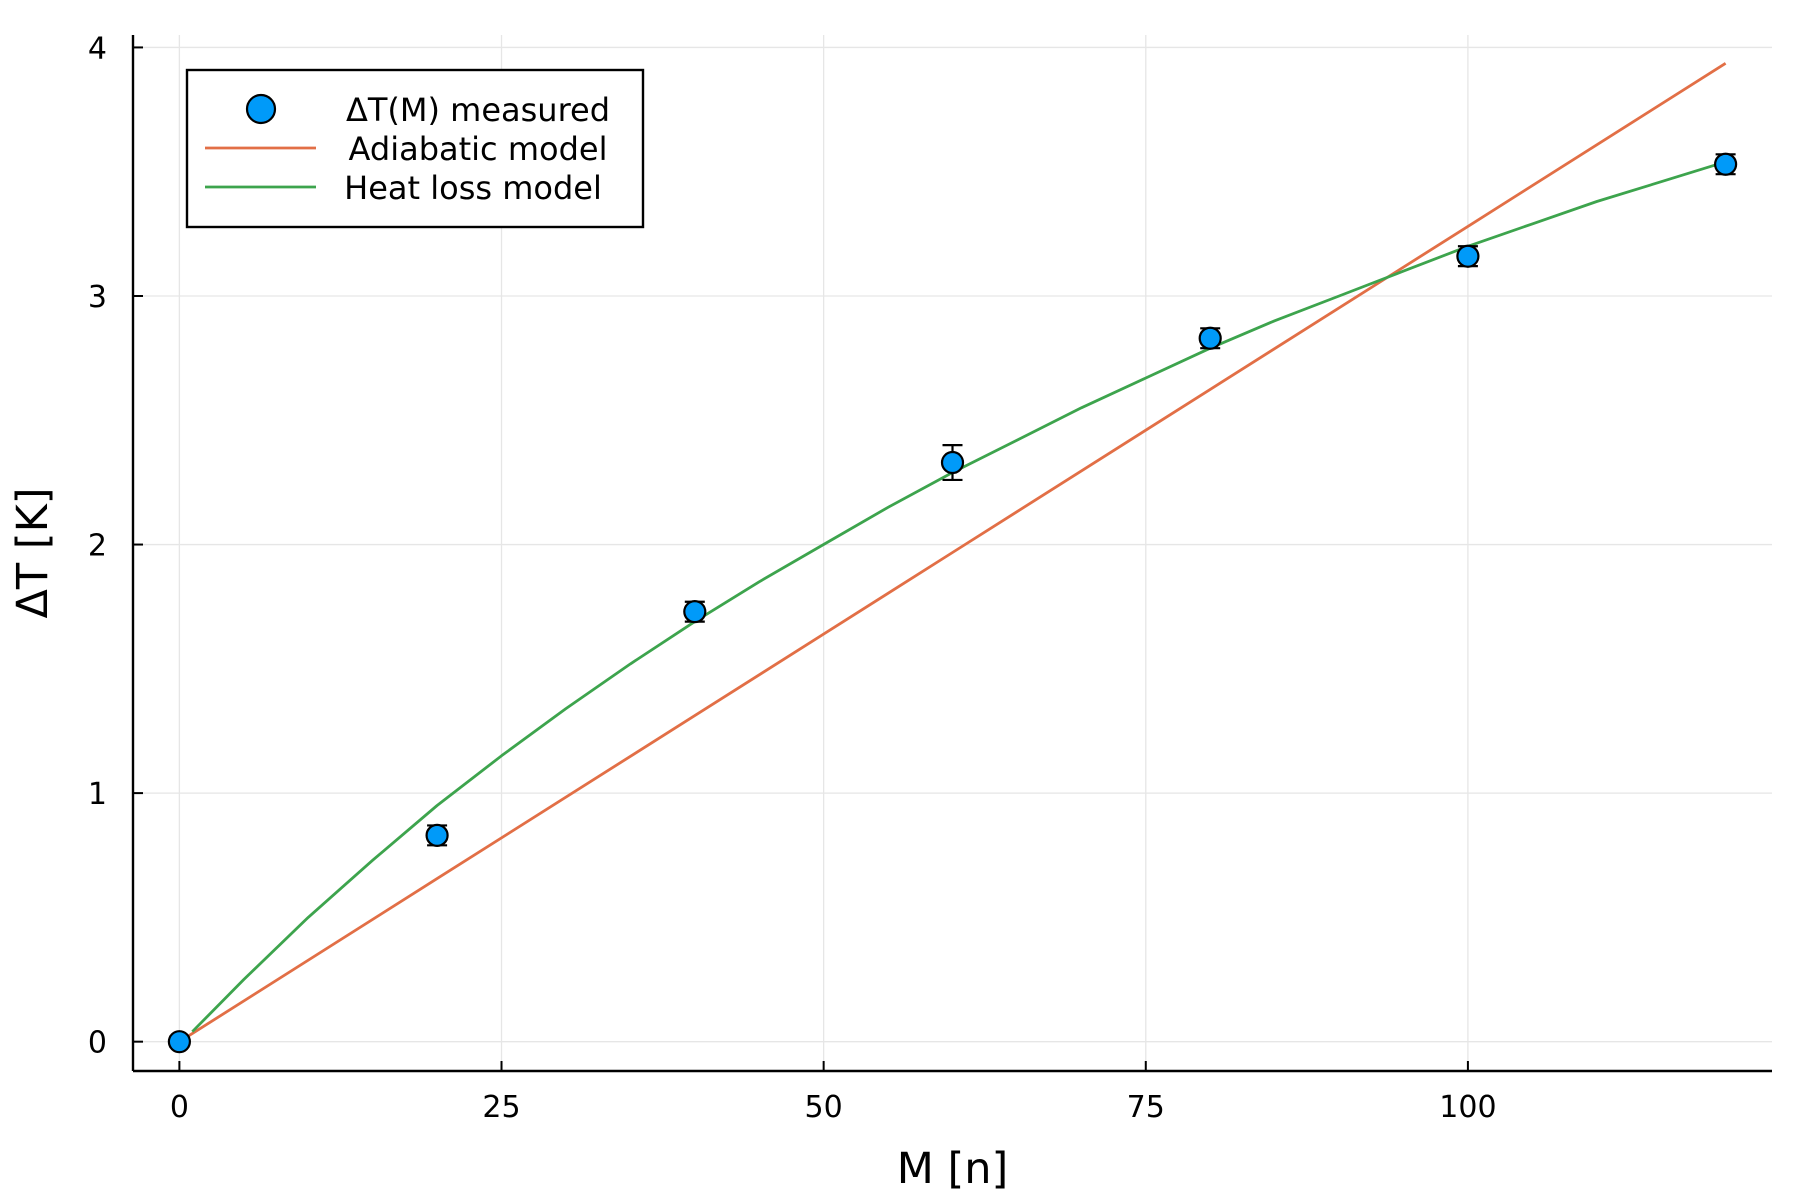  I want to click on x-tick-label: 100, so click(1467, 1107).